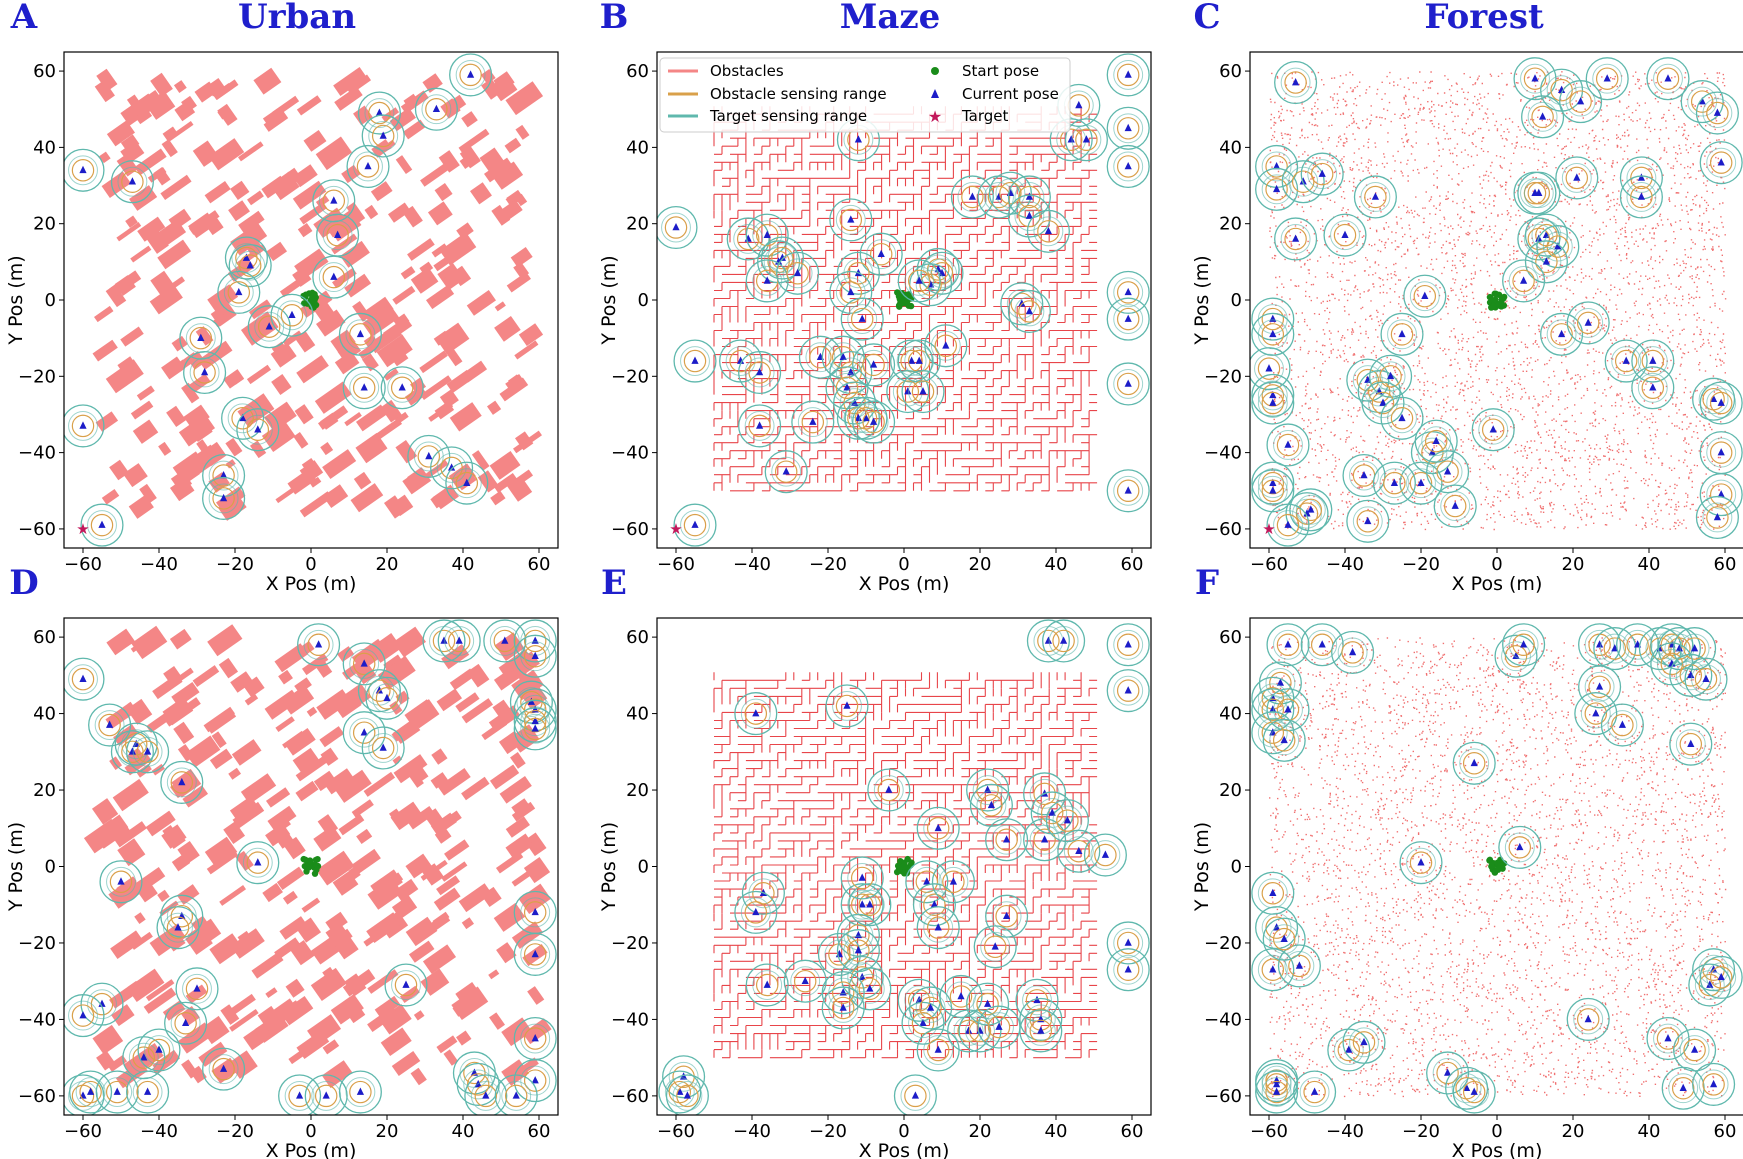  I want to click on legend-obstacles: Obstacles, so click(747, 71).